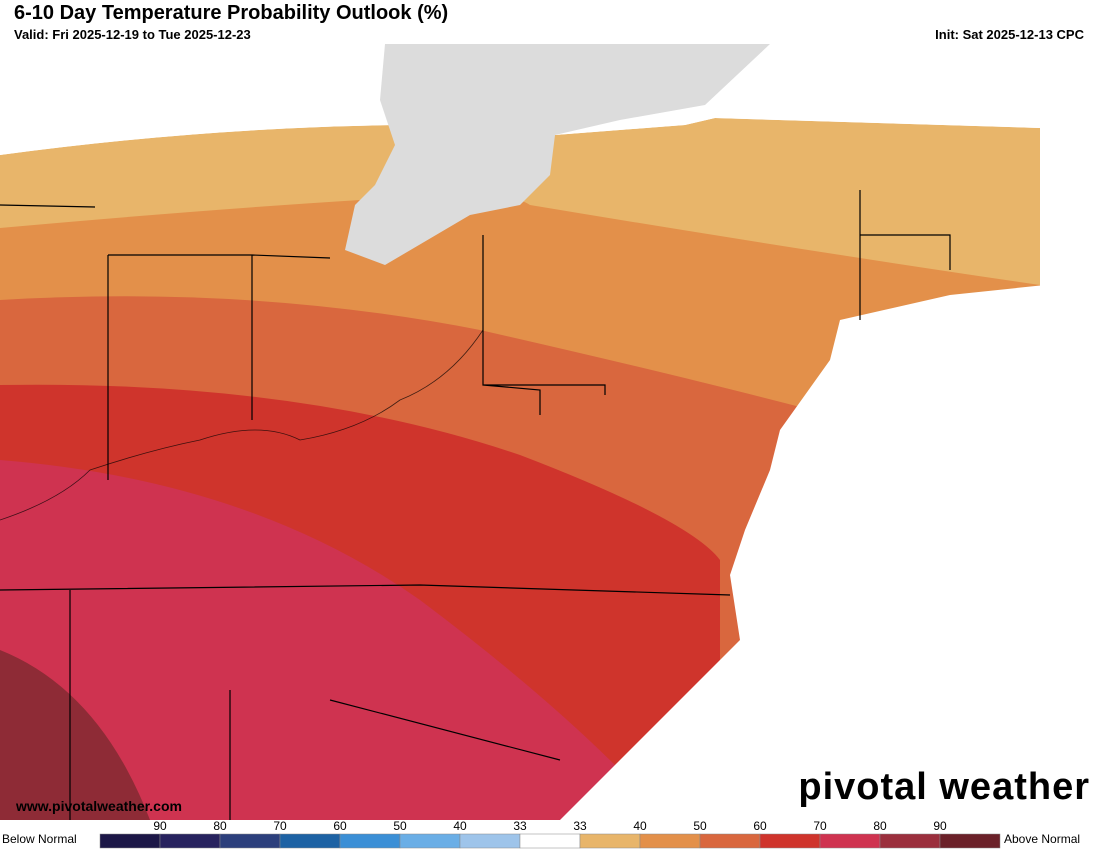 The height and width of the screenshot is (850, 1100). I want to click on above-label: Above Normal, so click(1042, 839).